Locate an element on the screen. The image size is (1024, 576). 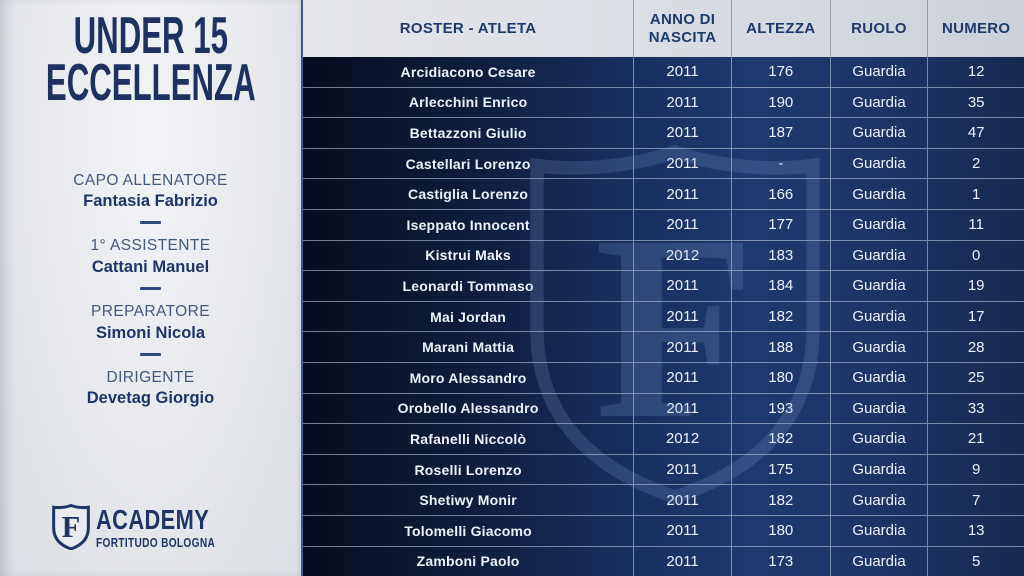
cell-number: 5 is located at coordinates (975, 561).